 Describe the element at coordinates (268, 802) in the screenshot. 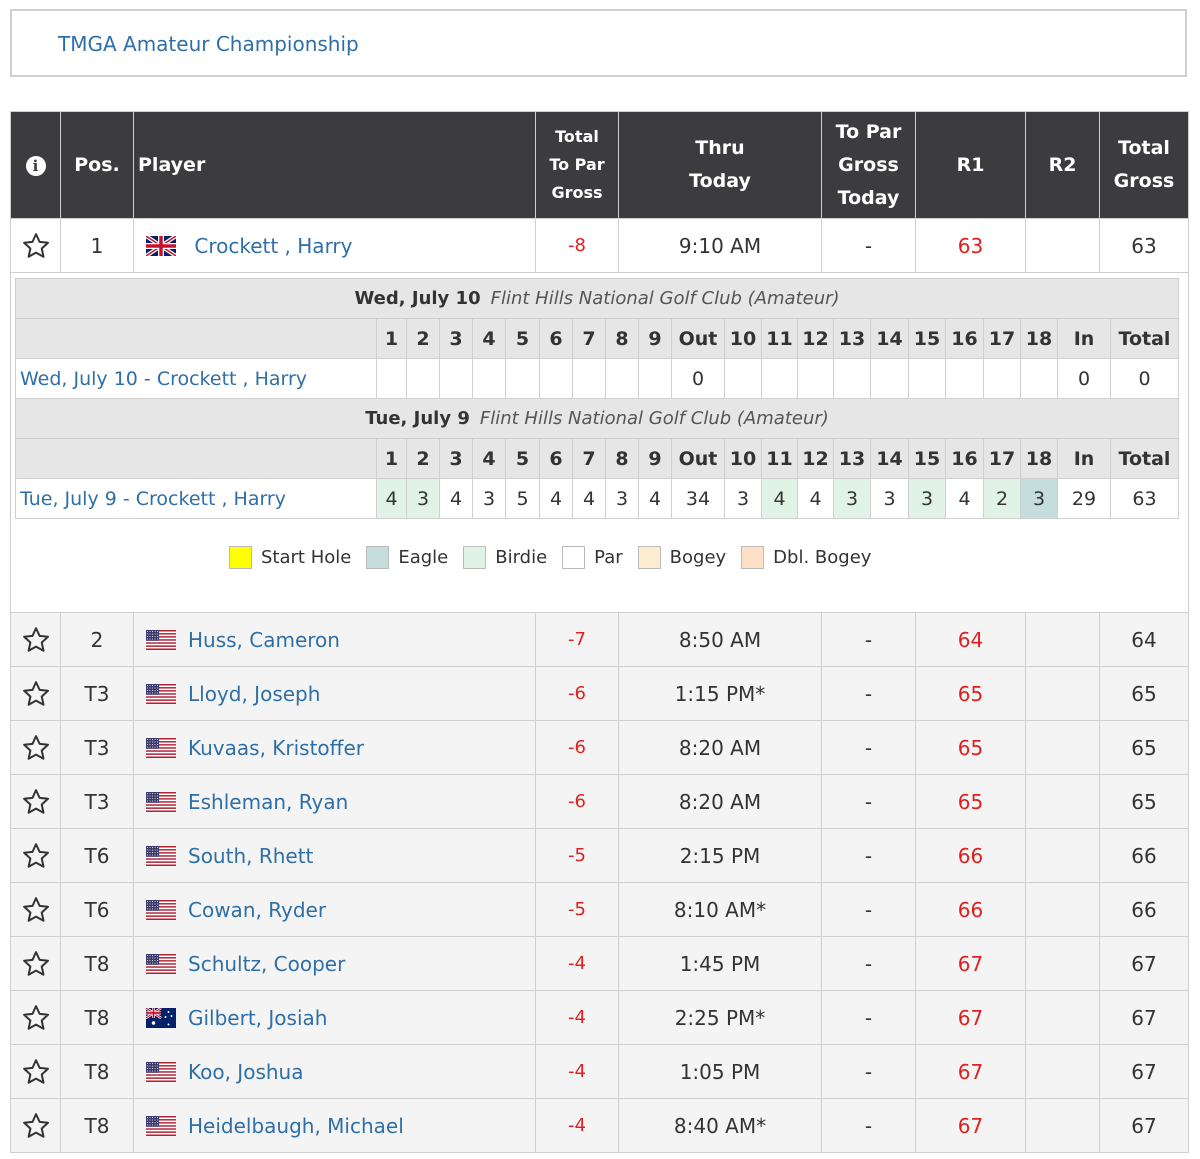

I see `player-name-link: Eshleman, Ryan` at that location.